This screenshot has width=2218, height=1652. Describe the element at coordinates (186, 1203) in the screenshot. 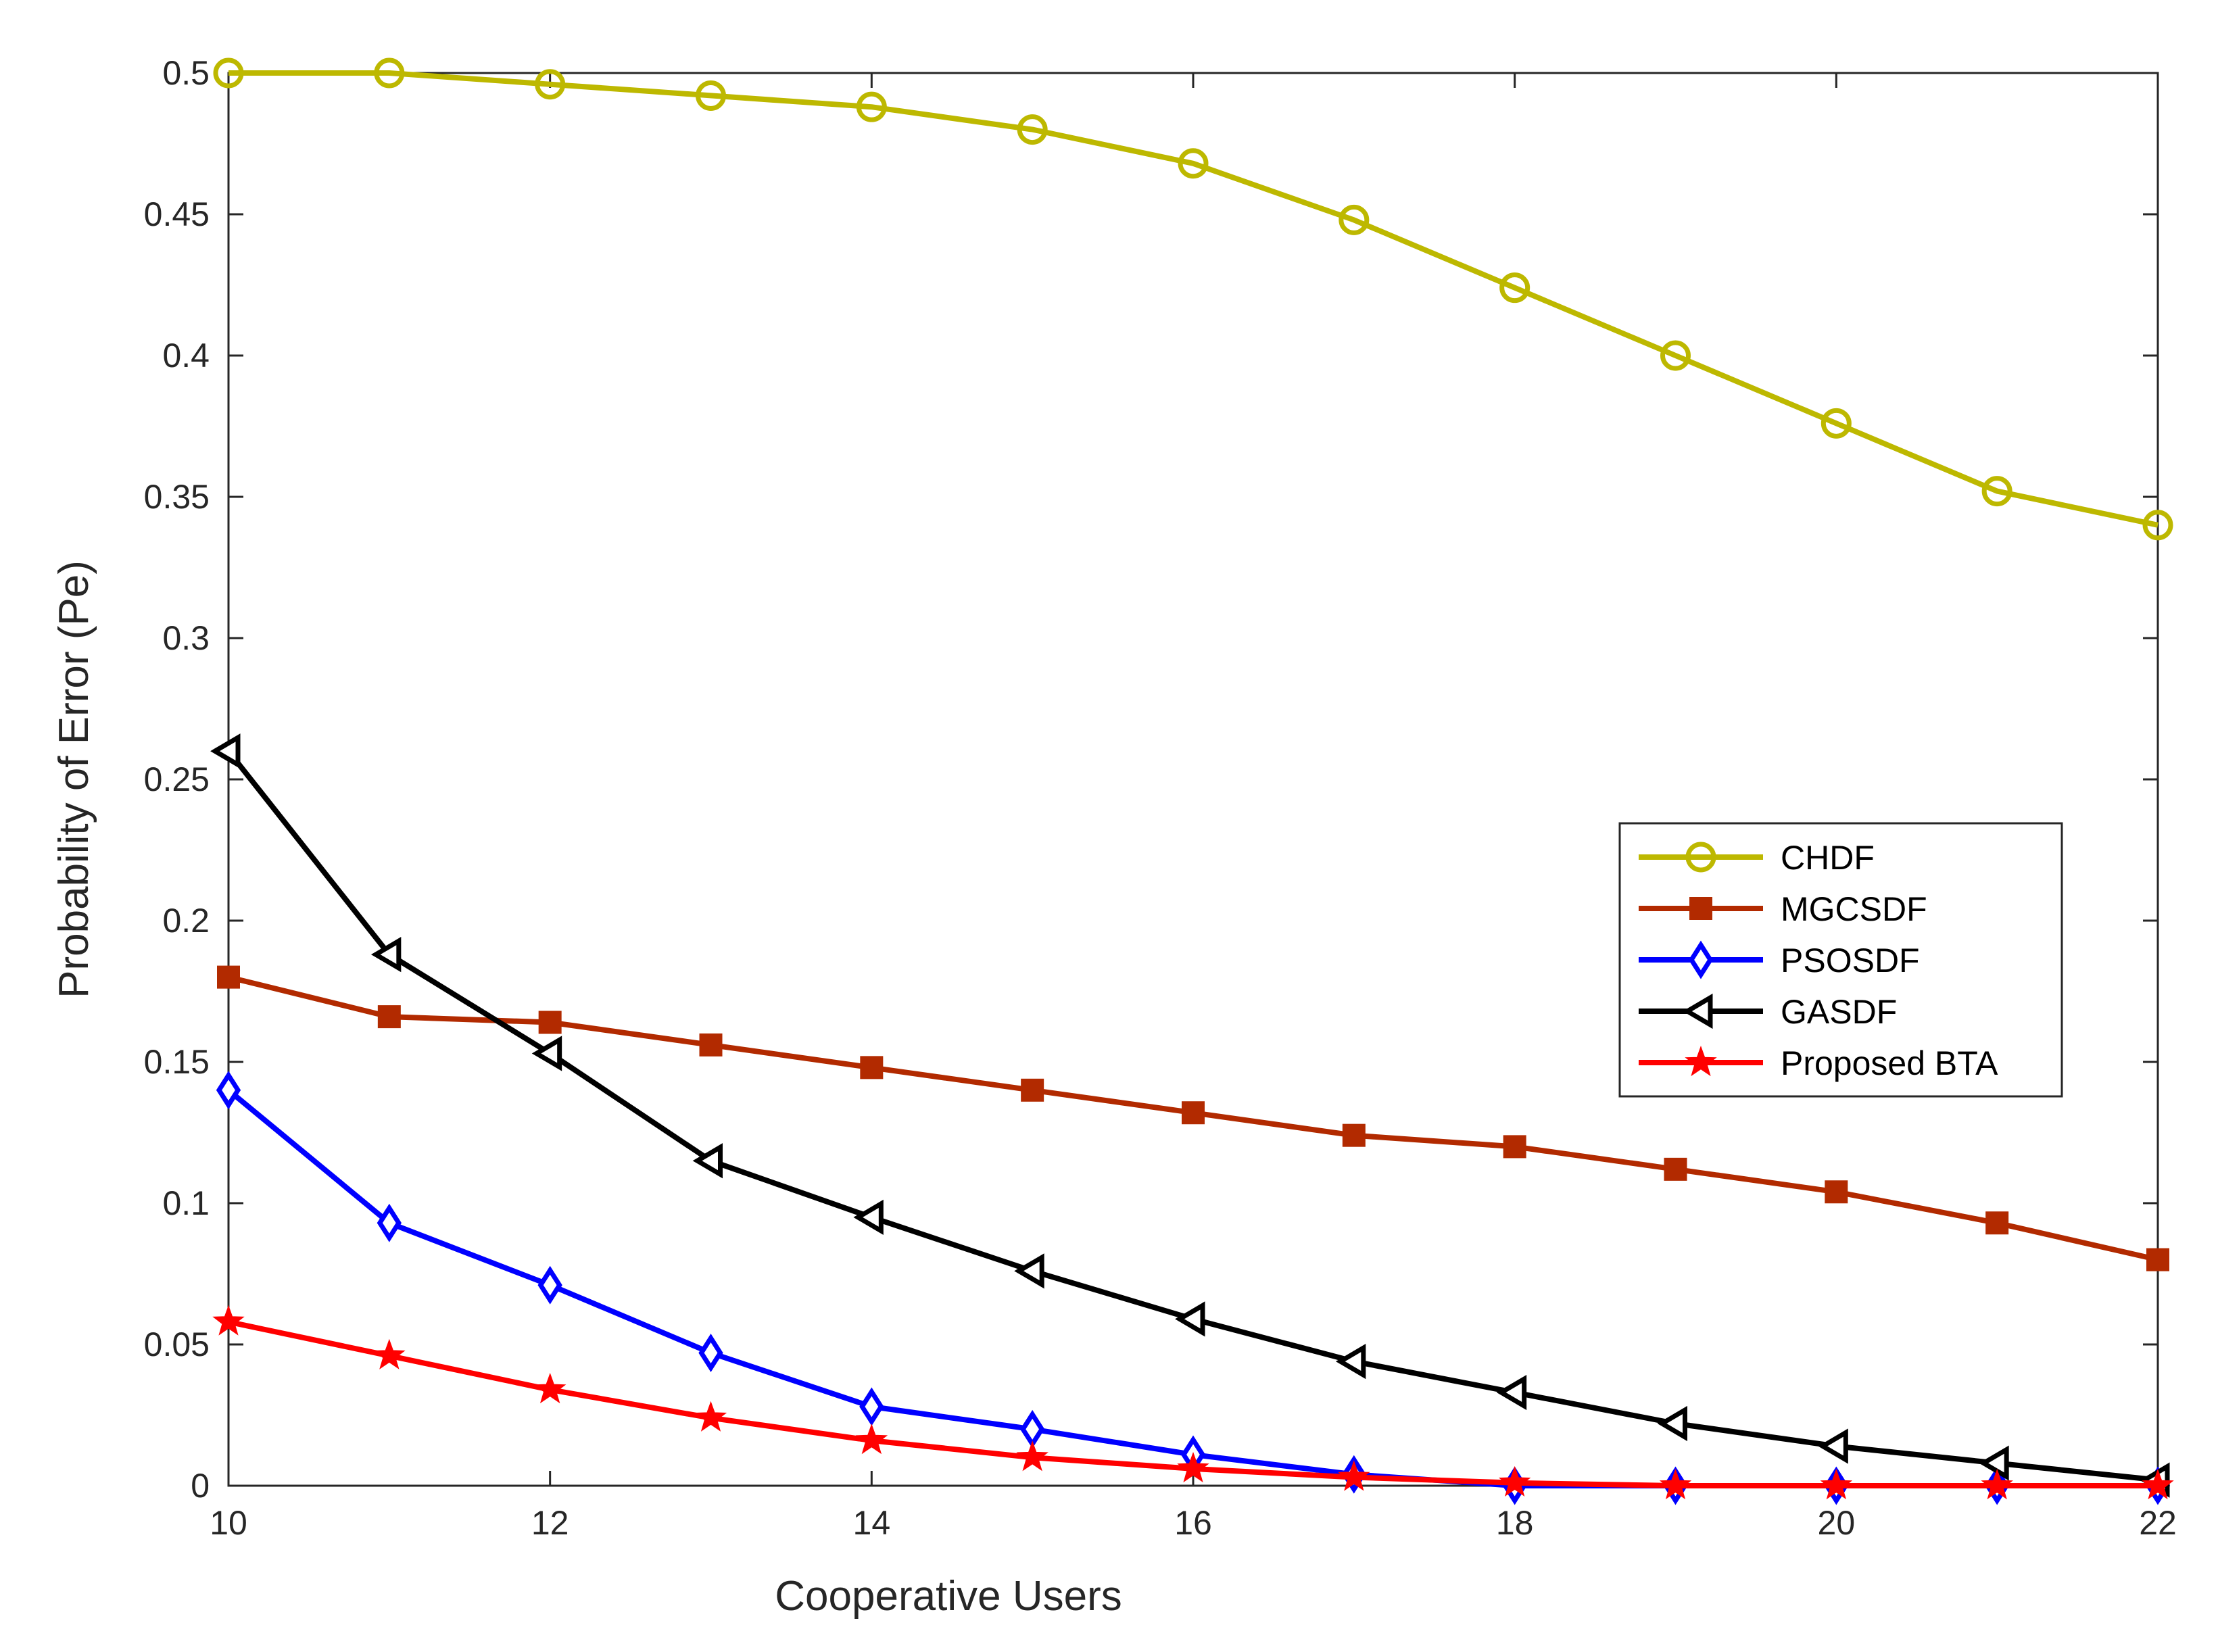

I see `y-tick-label: 0.1` at that location.